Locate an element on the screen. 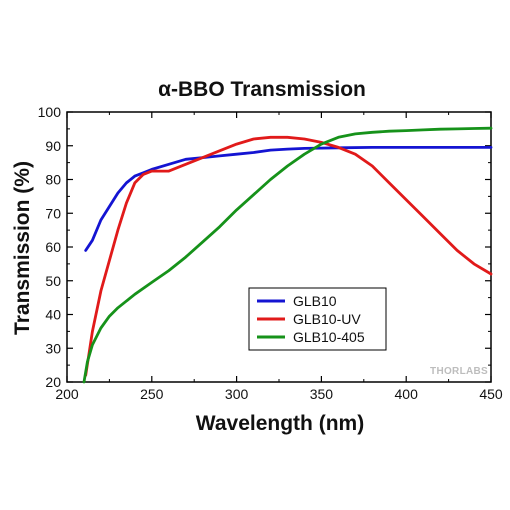  x-tick-label: 300 is located at coordinates (237, 394).